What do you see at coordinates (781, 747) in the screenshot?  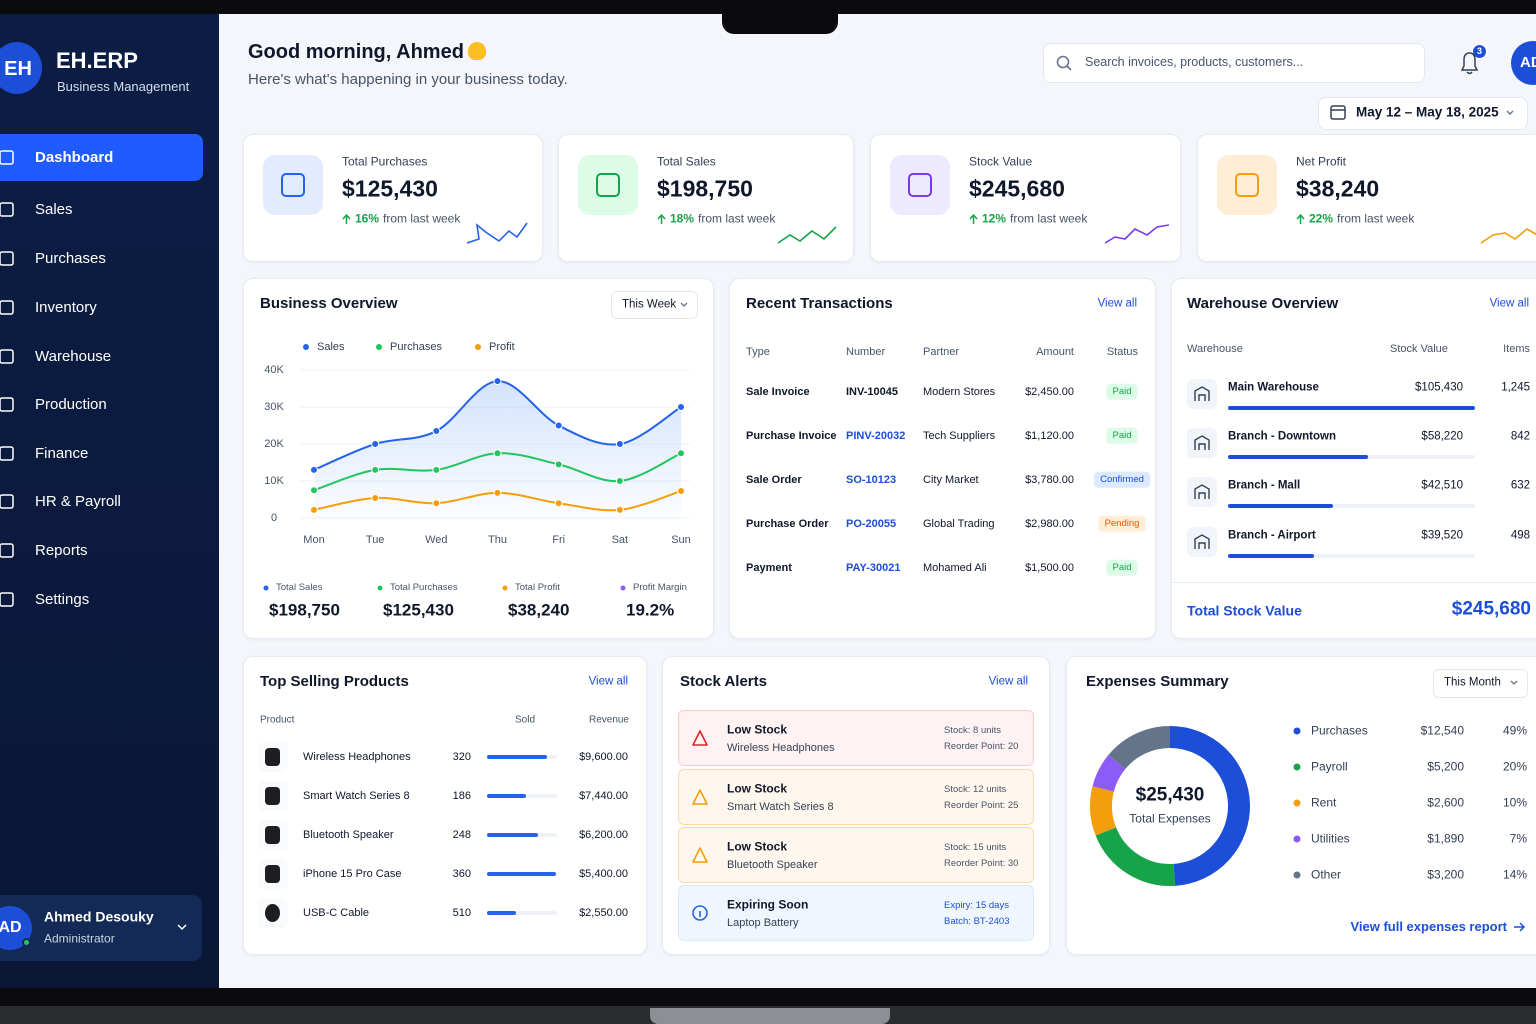 I see `alert-product: Wireless Headphones` at bounding box center [781, 747].